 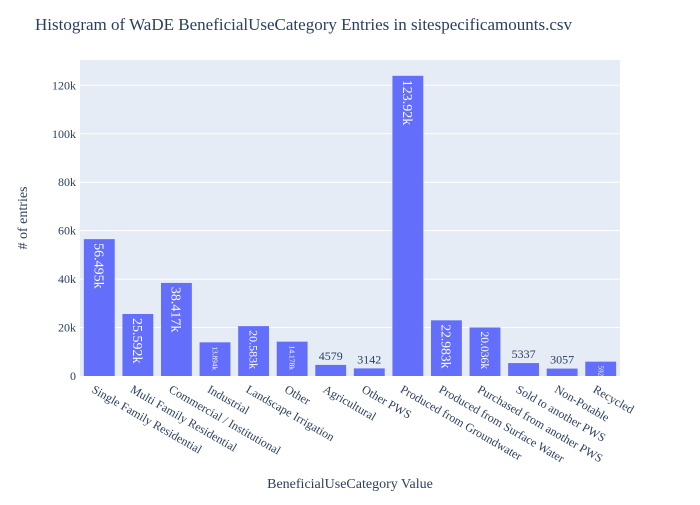 What do you see at coordinates (406, 103) in the screenshot?
I see `bar-value-label: 123.92k` at bounding box center [406, 103].